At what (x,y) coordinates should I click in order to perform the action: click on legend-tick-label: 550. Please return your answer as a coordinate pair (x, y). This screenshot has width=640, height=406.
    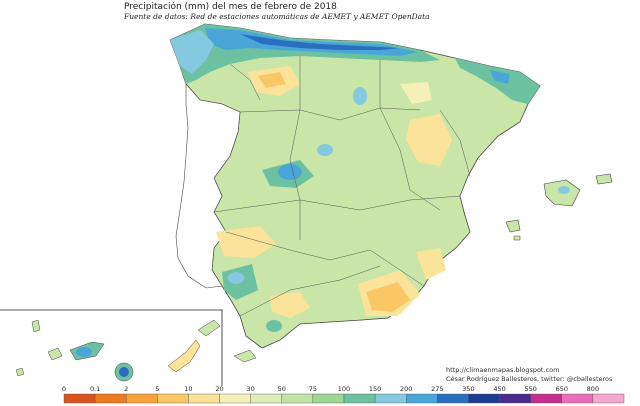
    Looking at the image, I should click on (530, 389).